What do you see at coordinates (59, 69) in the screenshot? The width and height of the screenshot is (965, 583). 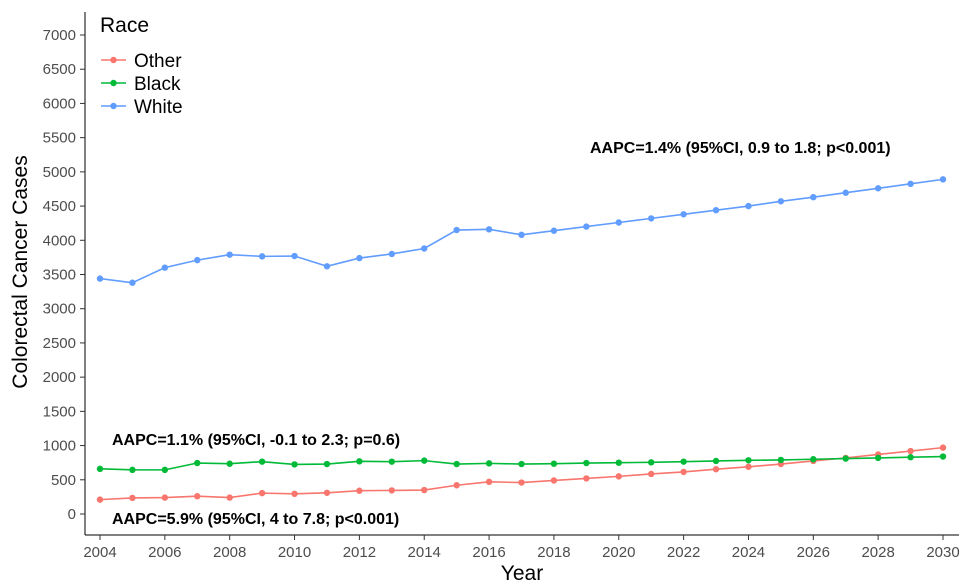 I see `y-tick-label: 6500` at bounding box center [59, 69].